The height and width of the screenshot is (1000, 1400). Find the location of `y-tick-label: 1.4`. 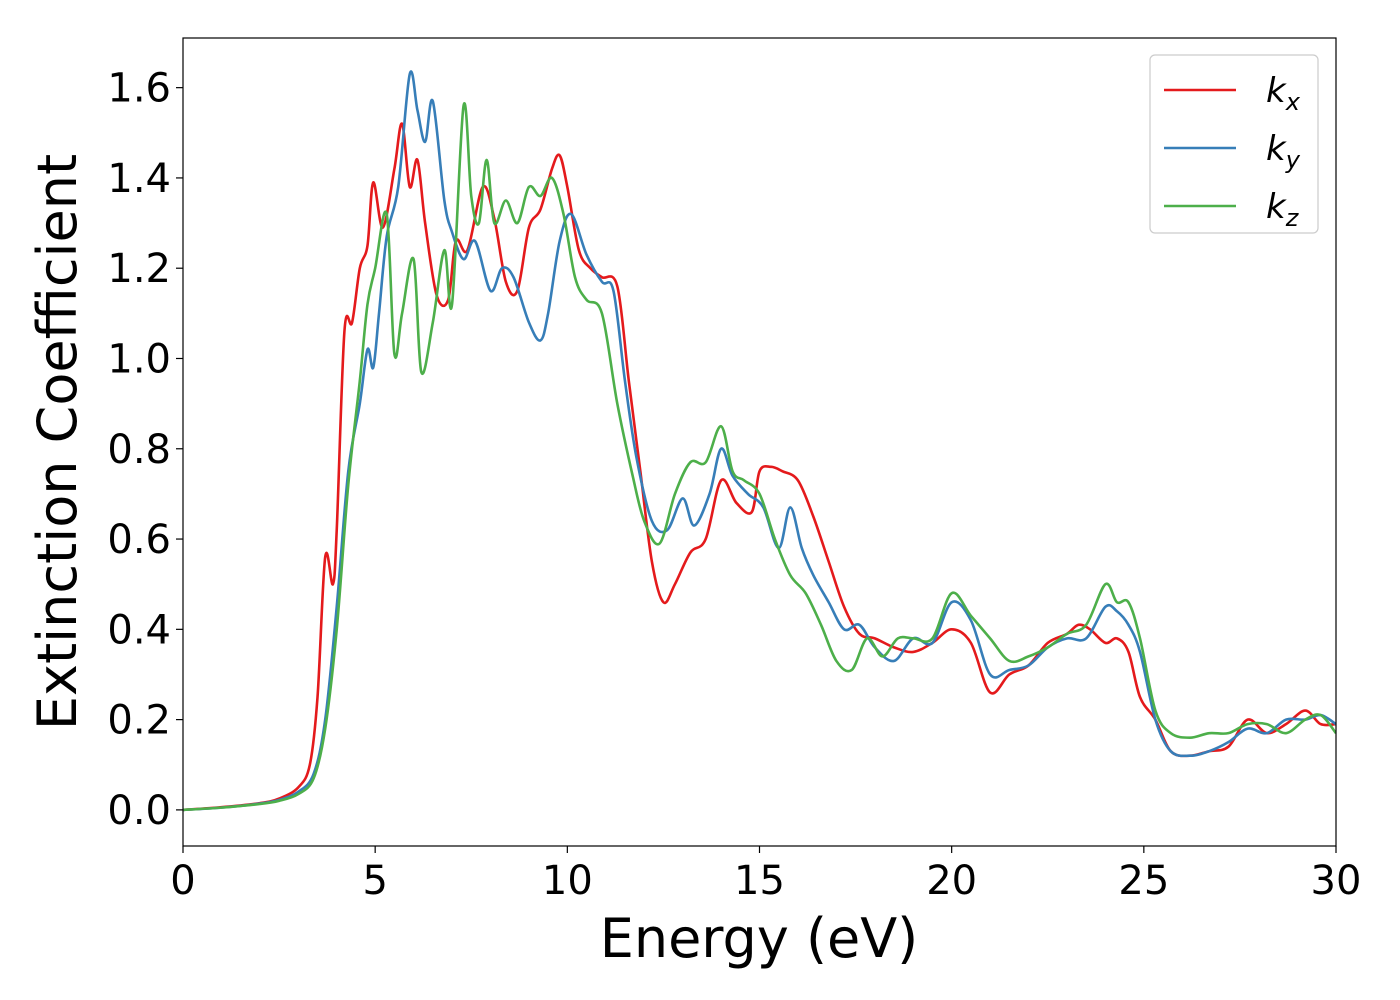

y-tick-label: 1.4 is located at coordinates (139, 179).